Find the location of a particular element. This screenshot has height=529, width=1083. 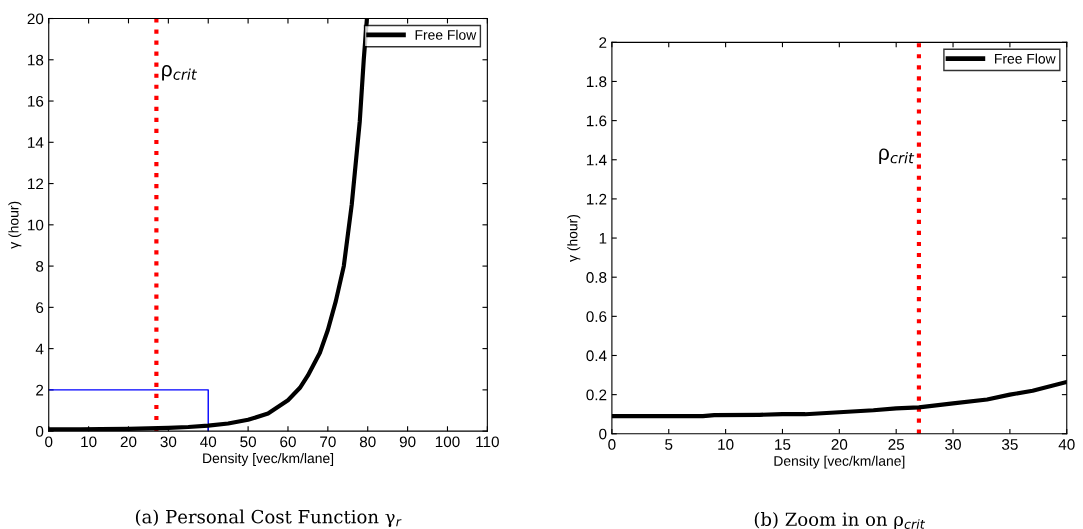

x-tick-label: 60 is located at coordinates (288, 442).